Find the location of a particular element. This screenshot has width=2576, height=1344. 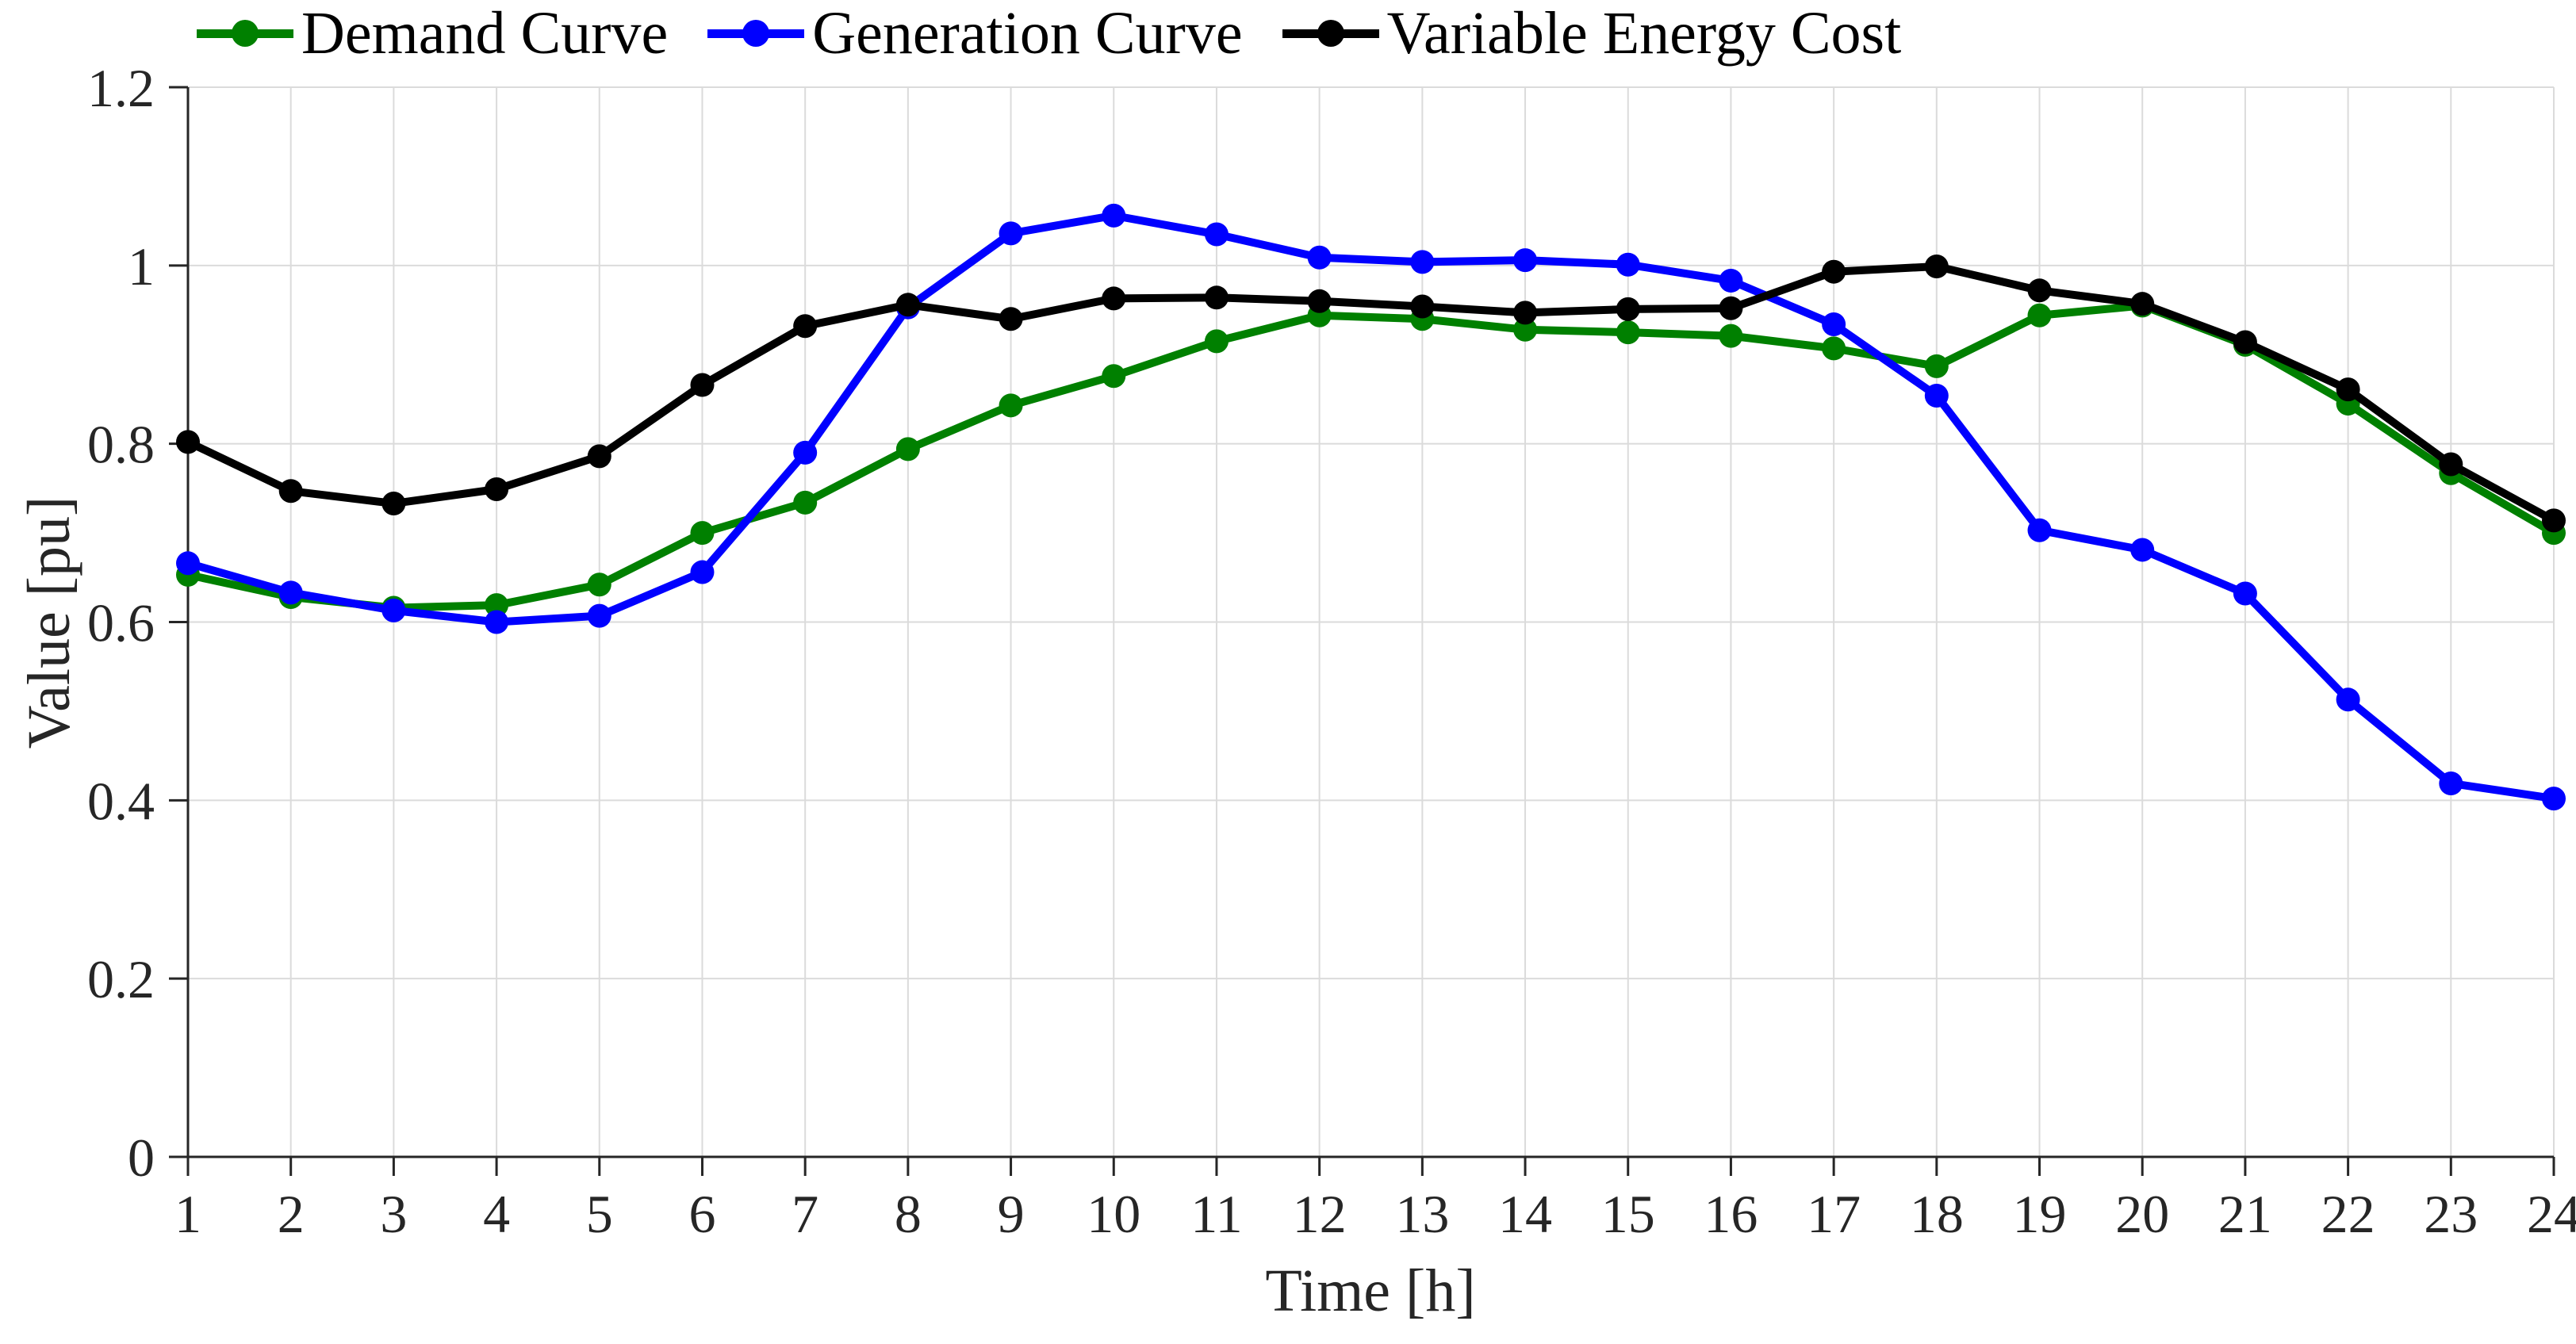

x-tick-label: 8 is located at coordinates (908, 1214).